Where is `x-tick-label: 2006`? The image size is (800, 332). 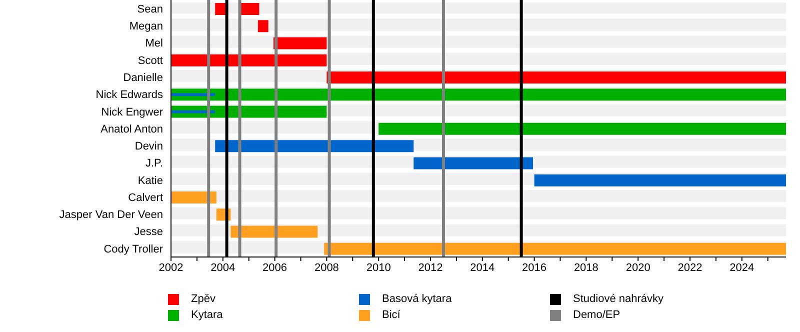 x-tick-label: 2006 is located at coordinates (275, 268).